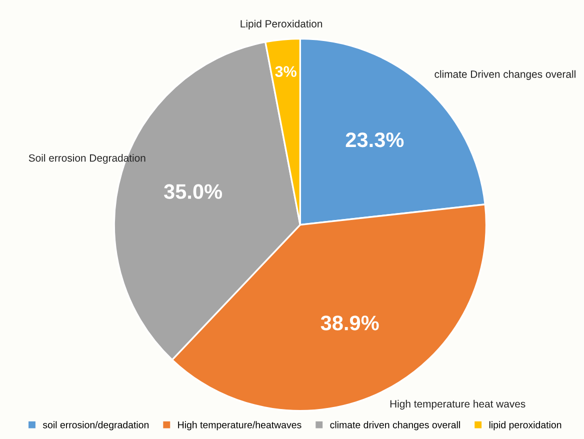 Image resolution: width=584 pixels, height=439 pixels. Describe the element at coordinates (193, 191) in the screenshot. I see `data-label: 35.0%` at that location.